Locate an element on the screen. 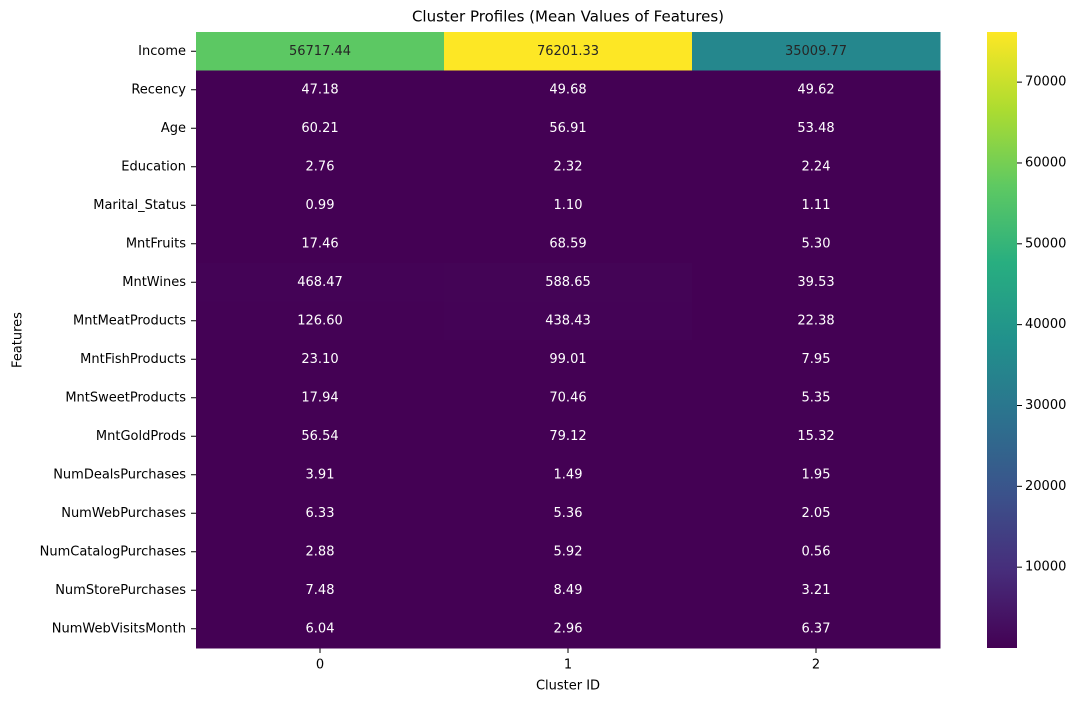  y-tick-label: MntSweetProducts is located at coordinates (125, 397).